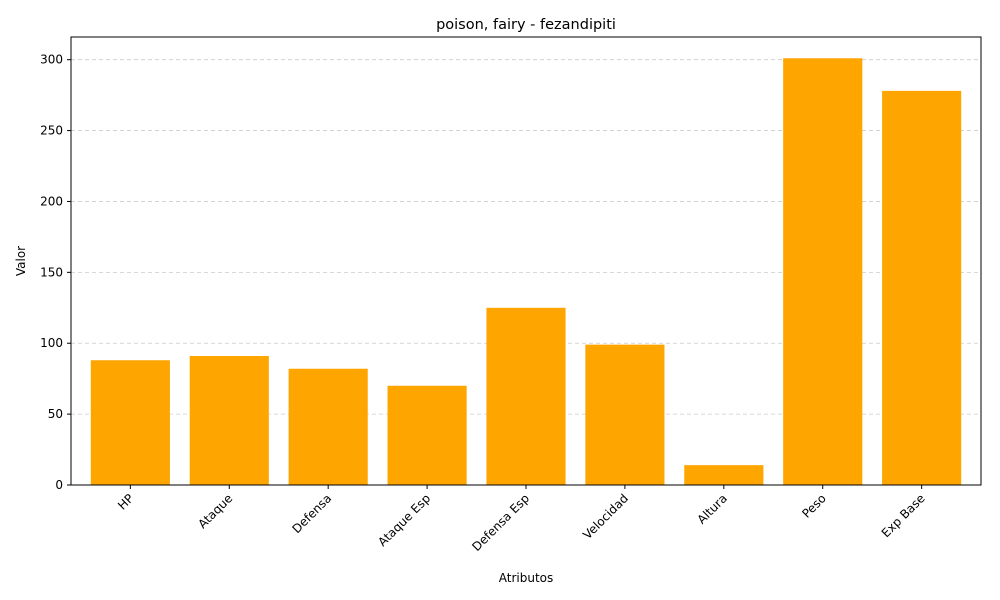  What do you see at coordinates (215, 511) in the screenshot?
I see `x-tick-label: Ataque` at bounding box center [215, 511].